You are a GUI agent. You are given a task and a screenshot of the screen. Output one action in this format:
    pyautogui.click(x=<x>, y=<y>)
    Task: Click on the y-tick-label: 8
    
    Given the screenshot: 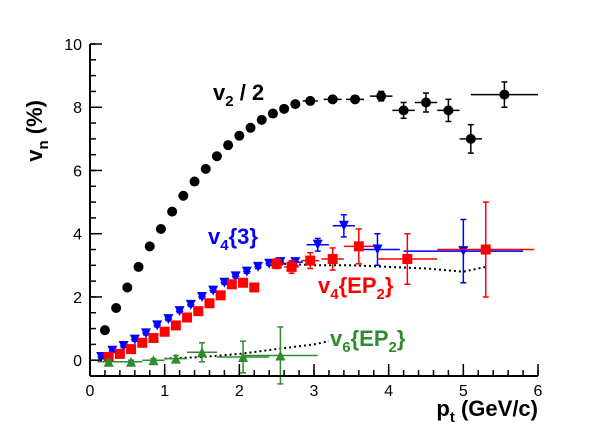 What is the action you would take?
    pyautogui.click(x=77, y=108)
    